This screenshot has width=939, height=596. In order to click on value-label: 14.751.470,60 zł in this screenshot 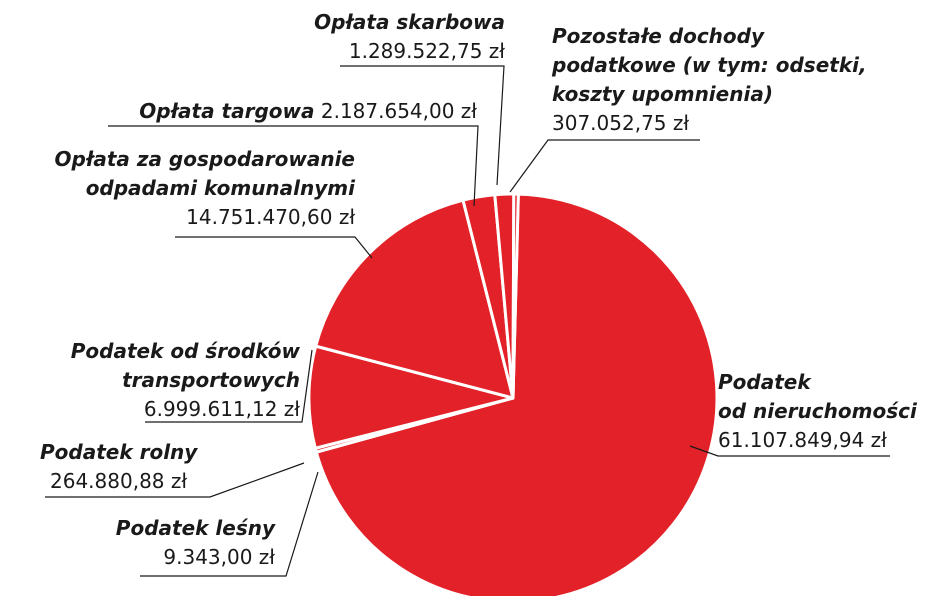, I will do `click(270, 217)`.